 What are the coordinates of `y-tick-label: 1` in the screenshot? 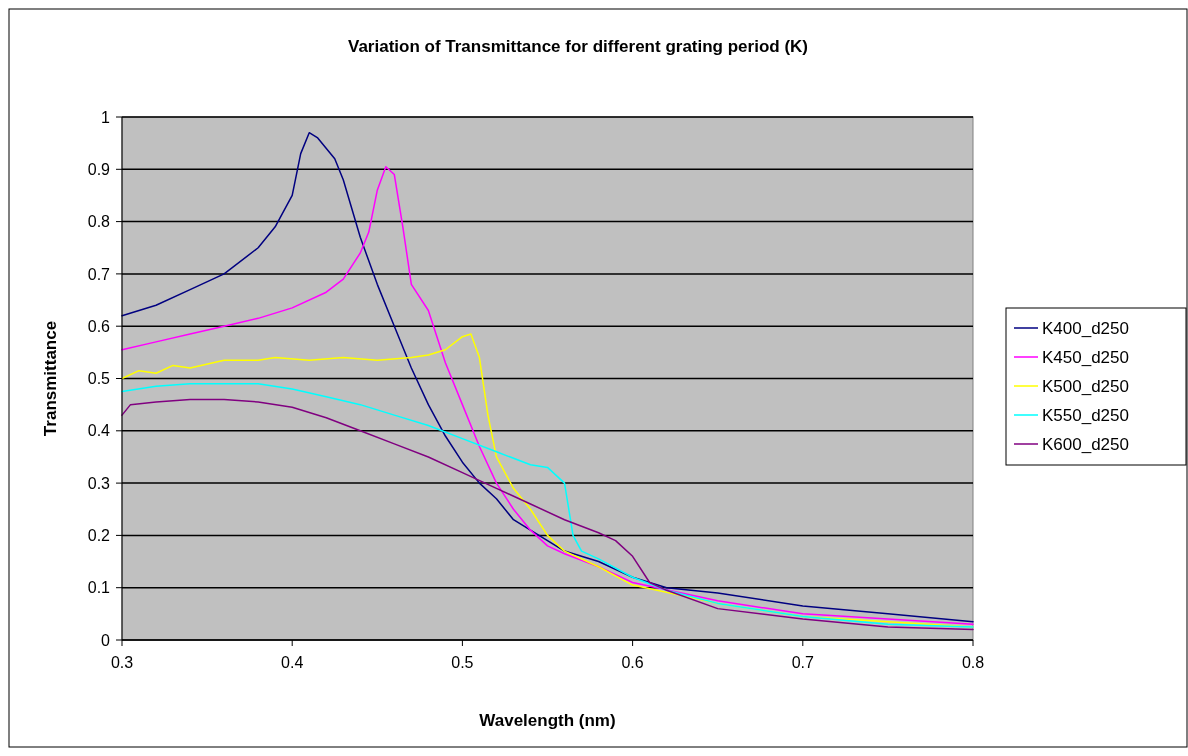 It's located at (106, 117).